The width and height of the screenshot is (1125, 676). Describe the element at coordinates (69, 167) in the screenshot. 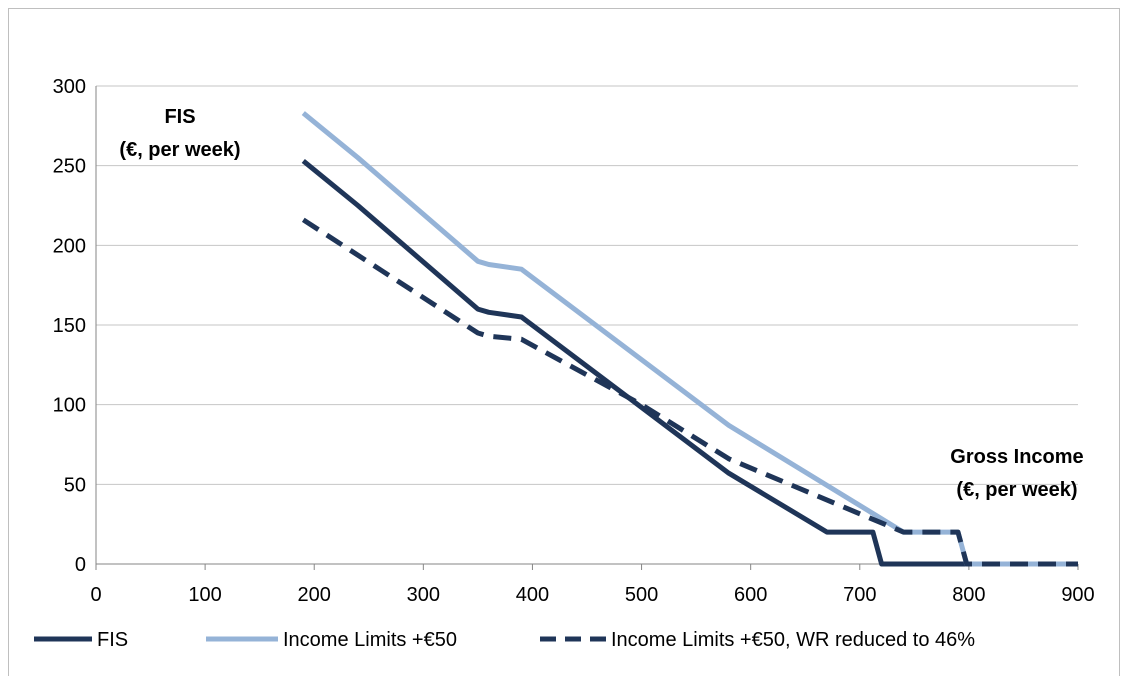

I see `y-tick-label-250: 250` at that location.